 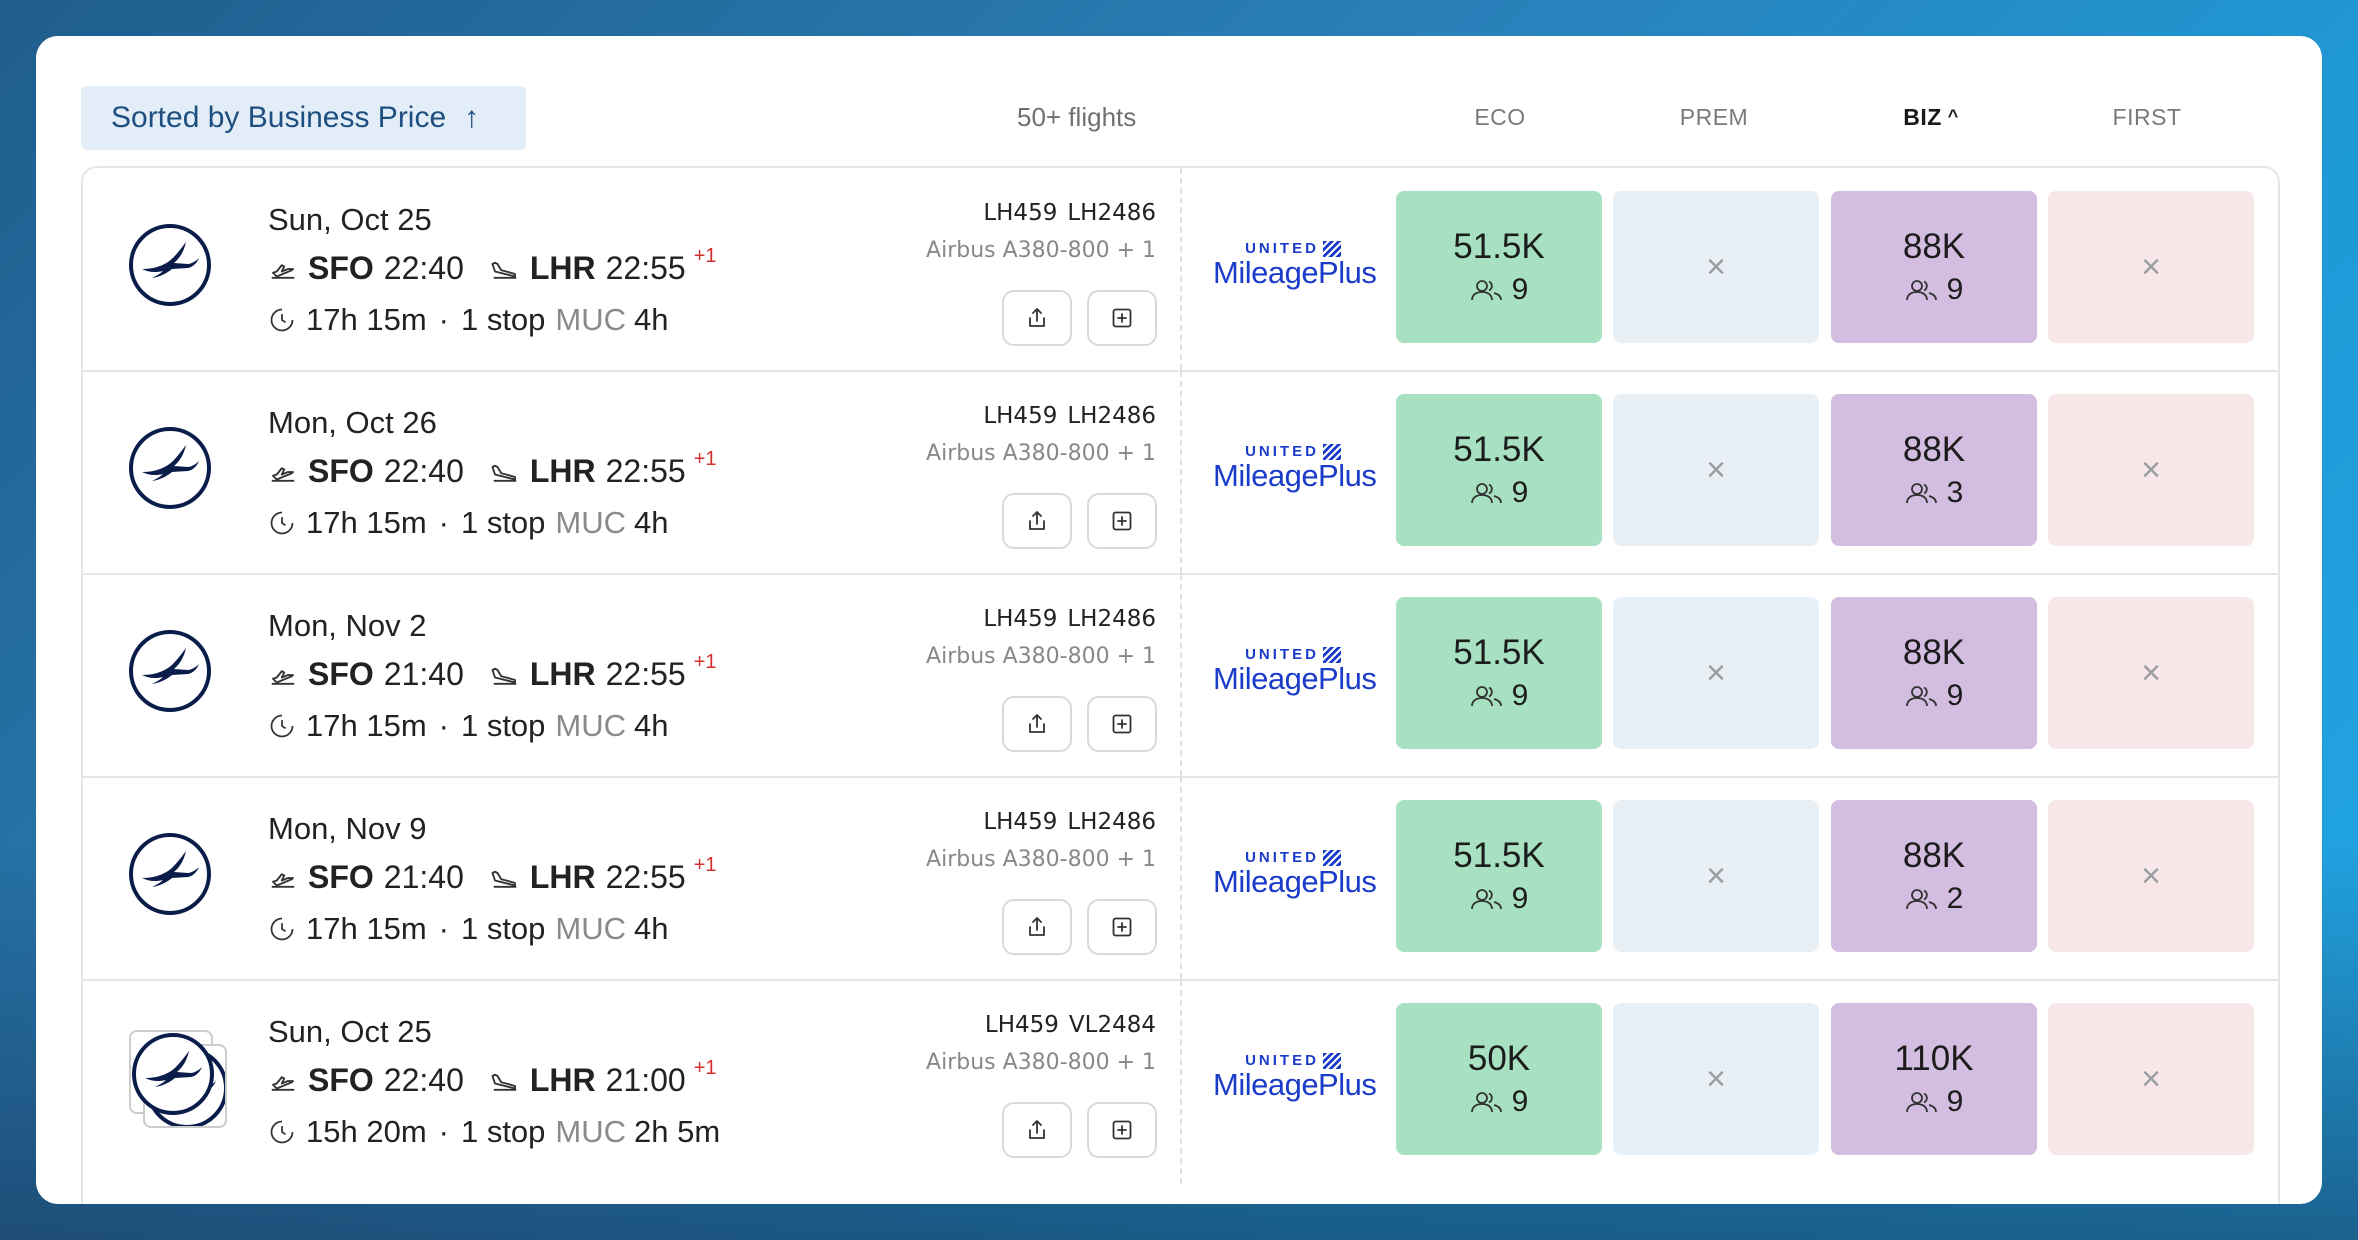 I want to click on sort-button: Sorted by Business Price ↑, so click(x=303, y=118).